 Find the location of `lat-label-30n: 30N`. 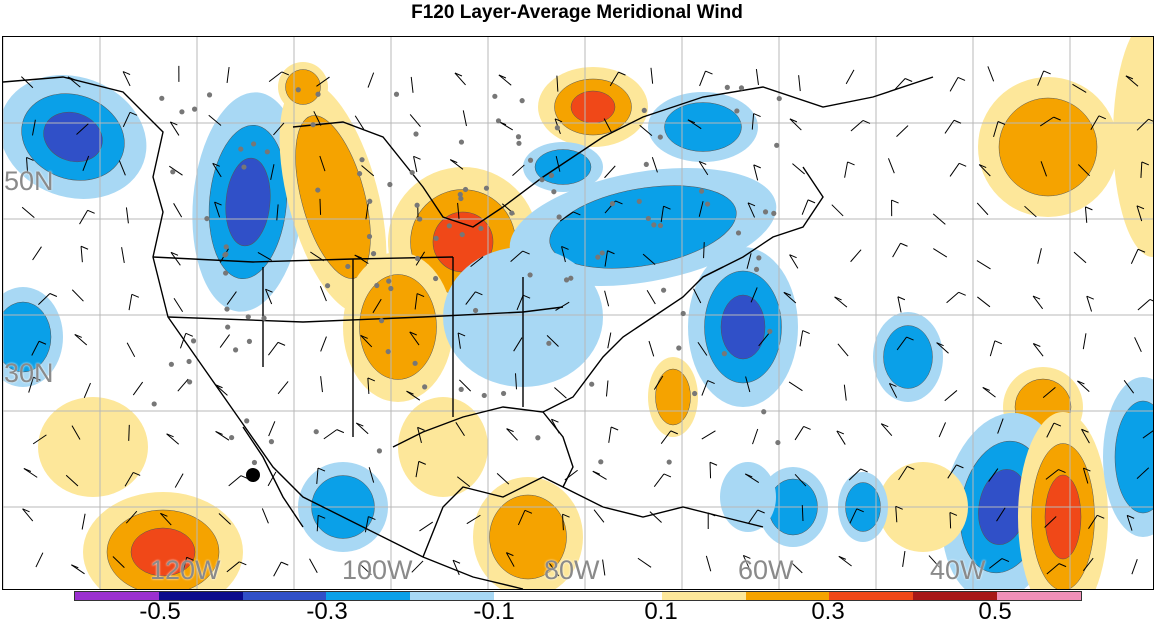

lat-label-30n: 30N is located at coordinates (29, 373).